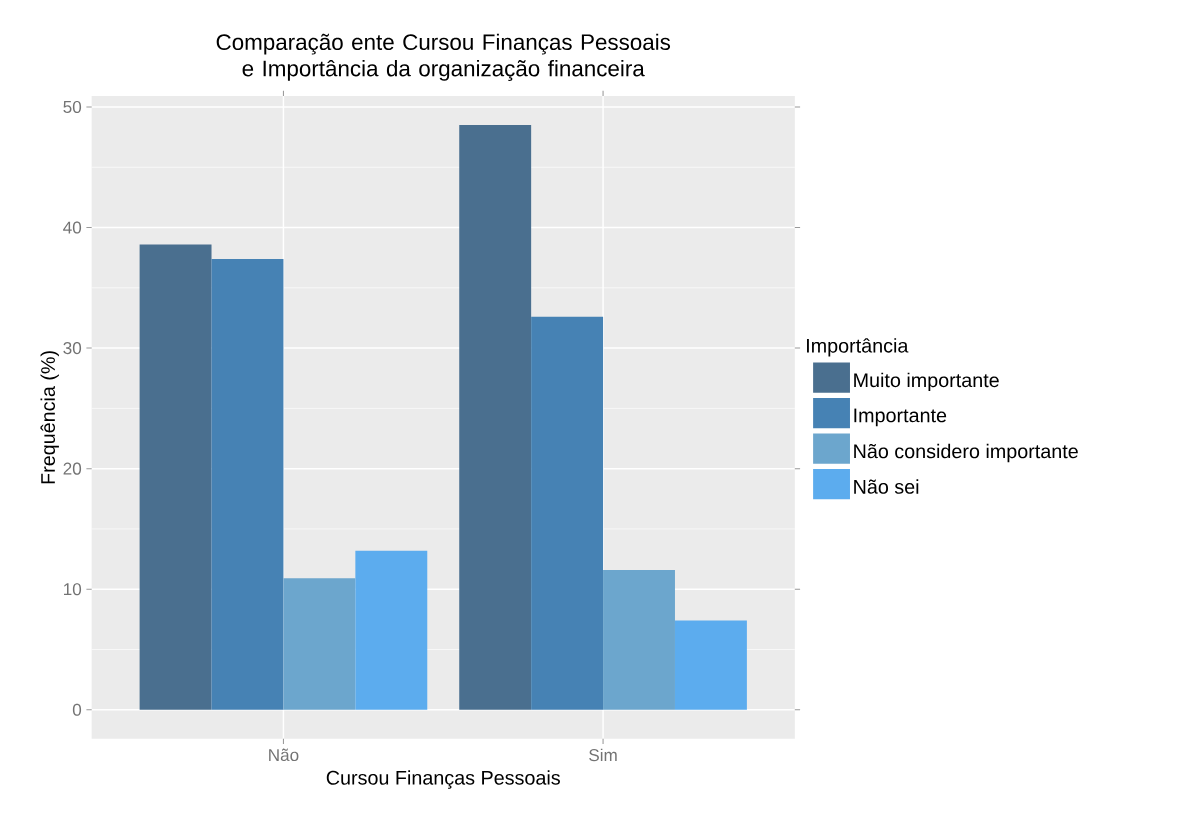  I want to click on legend-label: Não sei, so click(886, 486).